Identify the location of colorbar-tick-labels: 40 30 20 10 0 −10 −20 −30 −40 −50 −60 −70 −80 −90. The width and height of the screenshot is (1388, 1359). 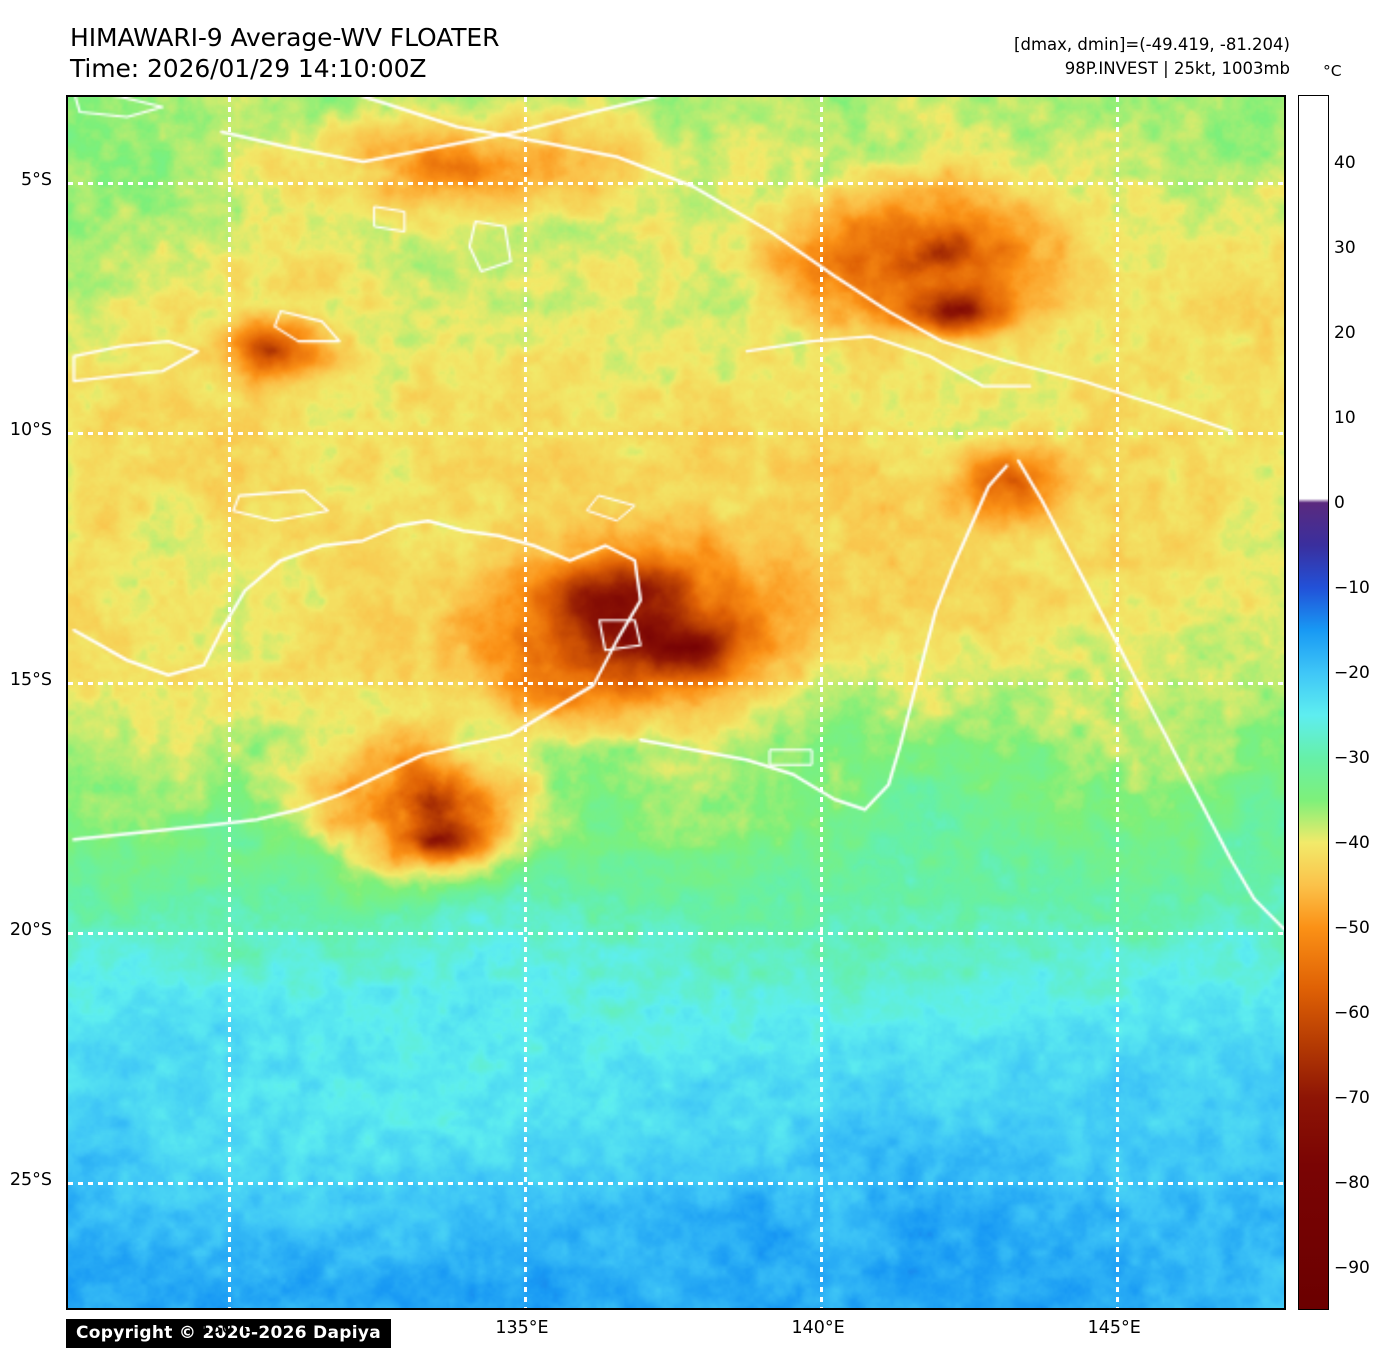
(1361, 702).